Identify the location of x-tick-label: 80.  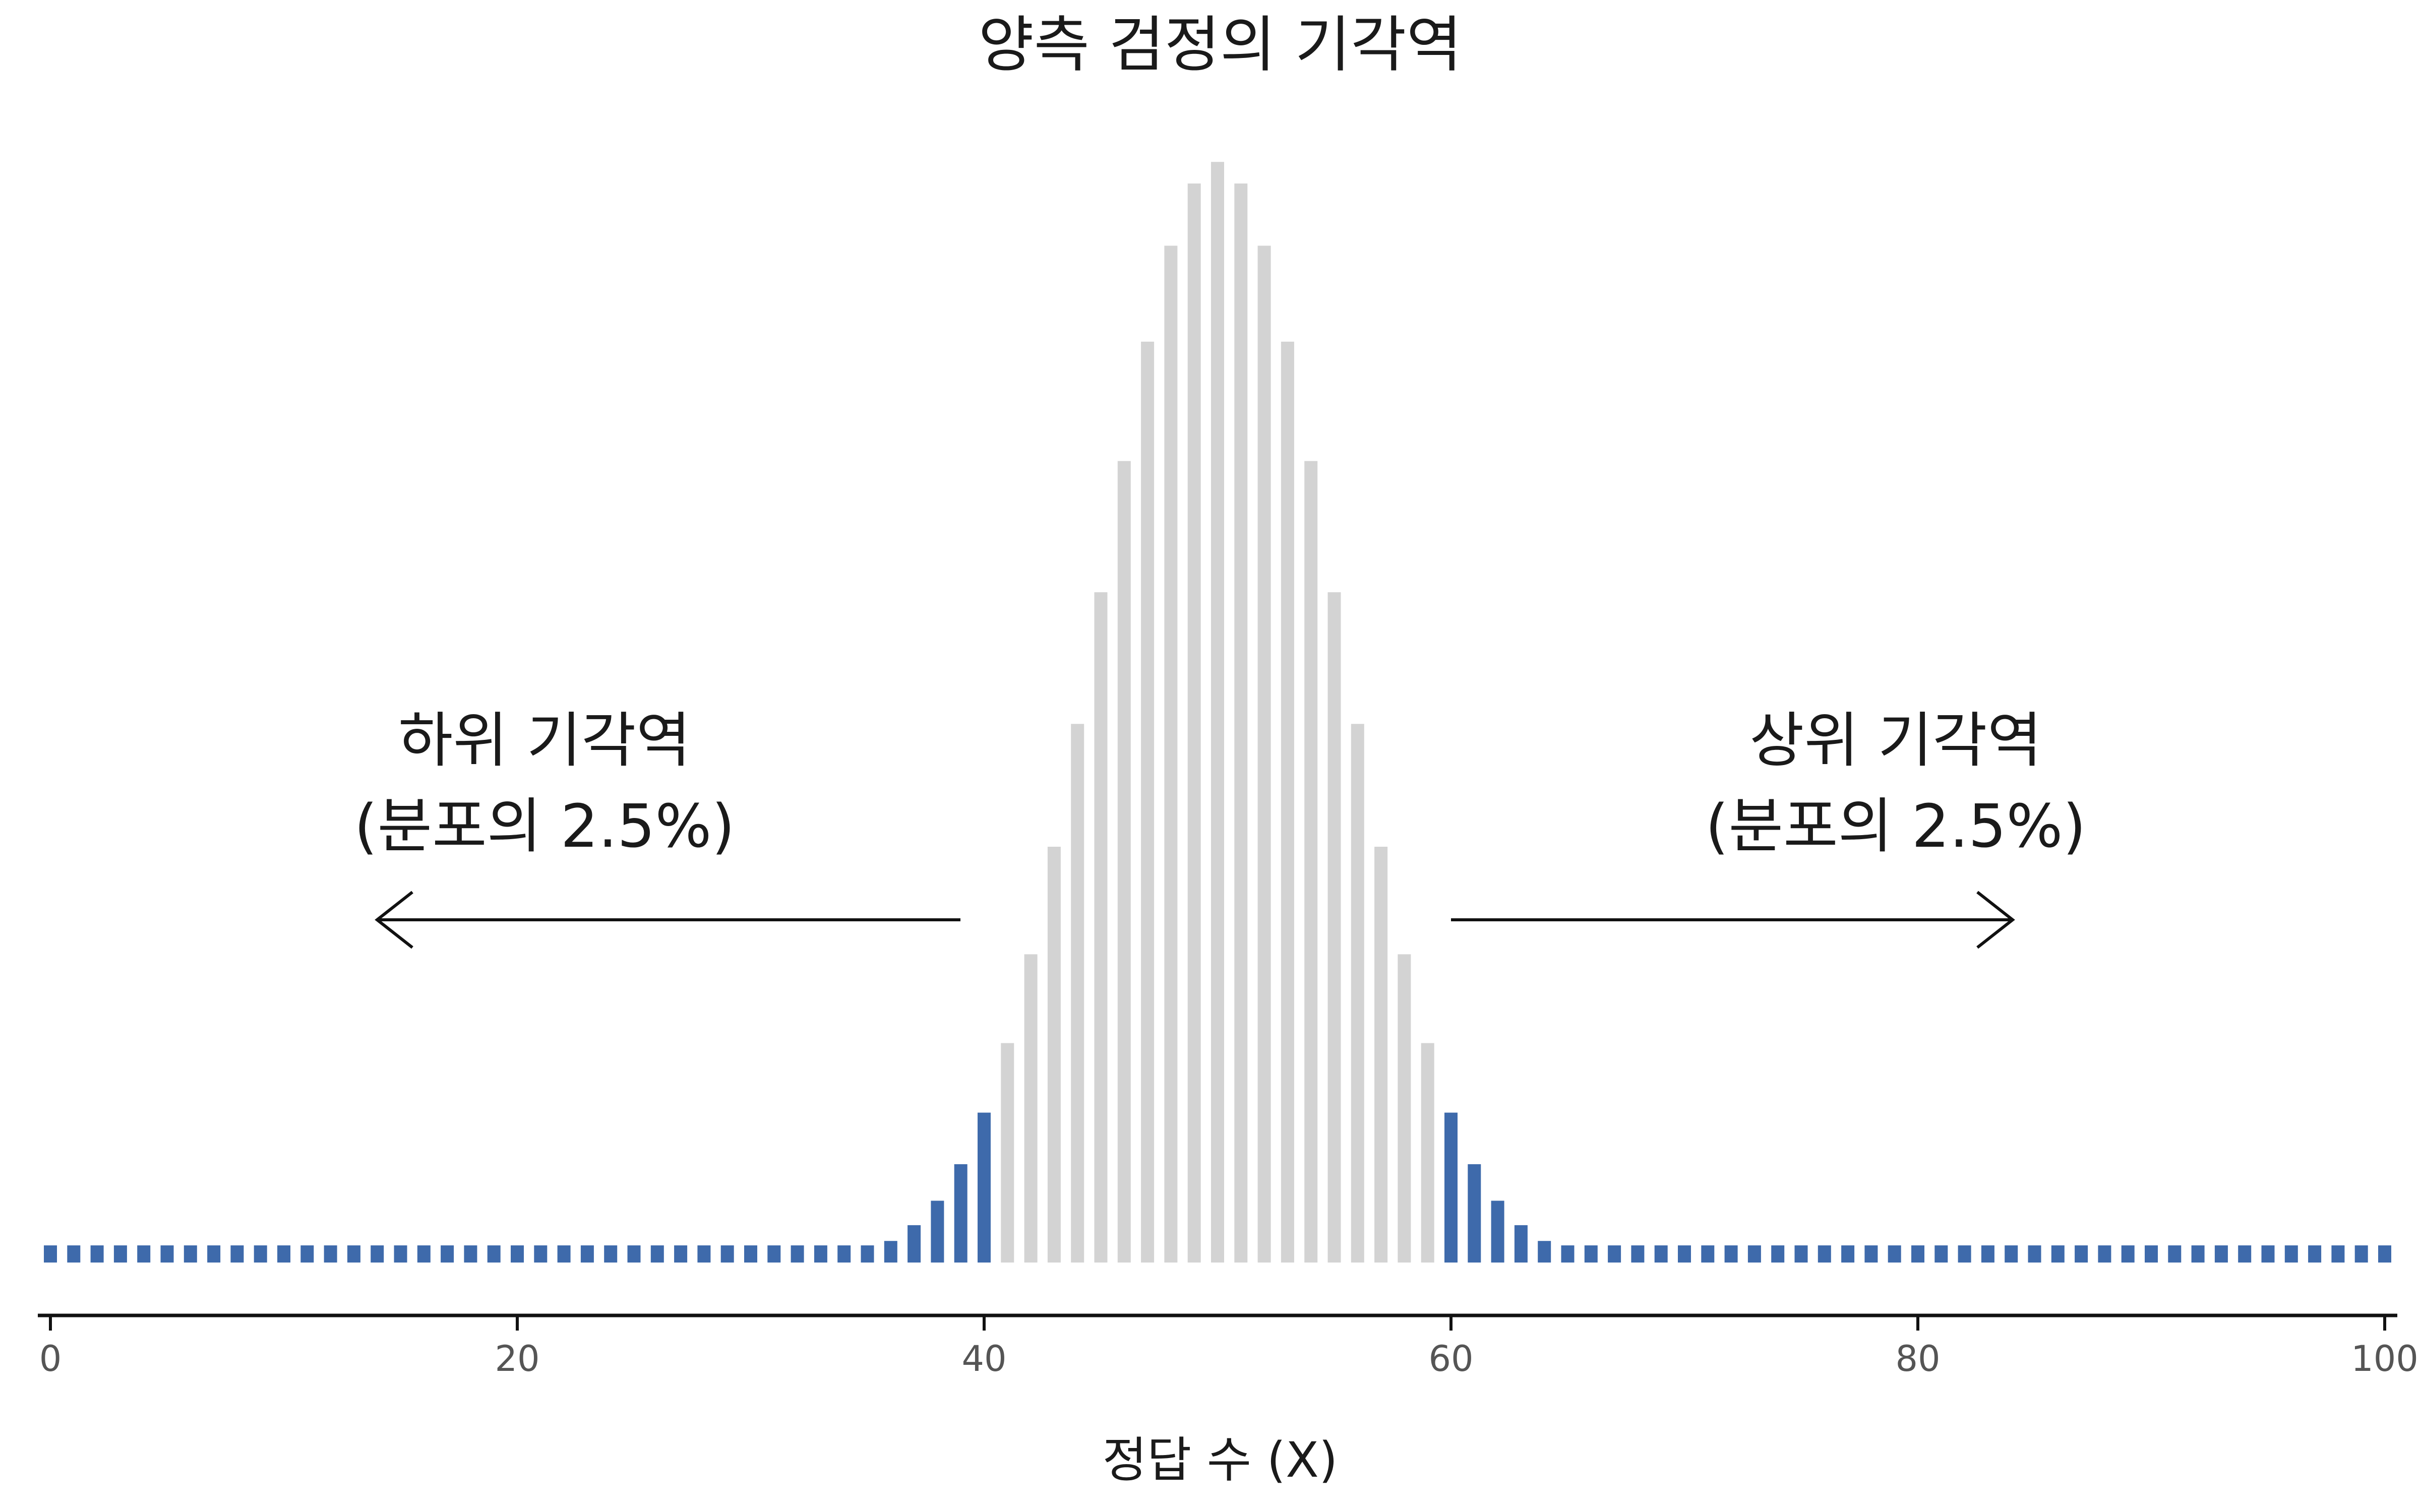
(1917, 1358).